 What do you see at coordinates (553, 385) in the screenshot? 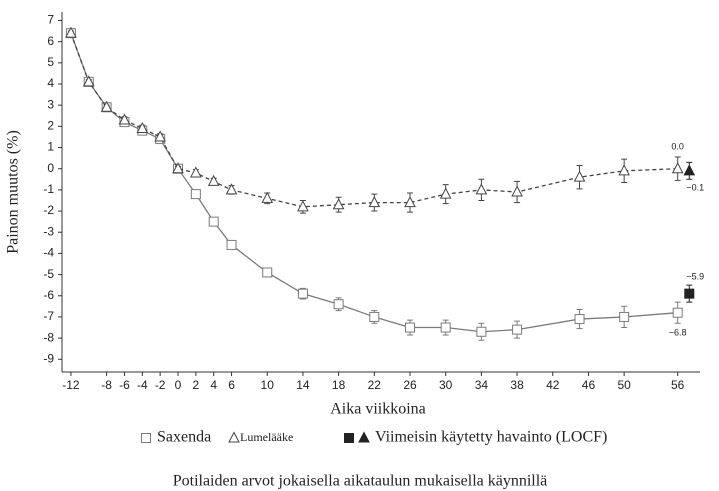
I see `x-tick-label: 42` at bounding box center [553, 385].